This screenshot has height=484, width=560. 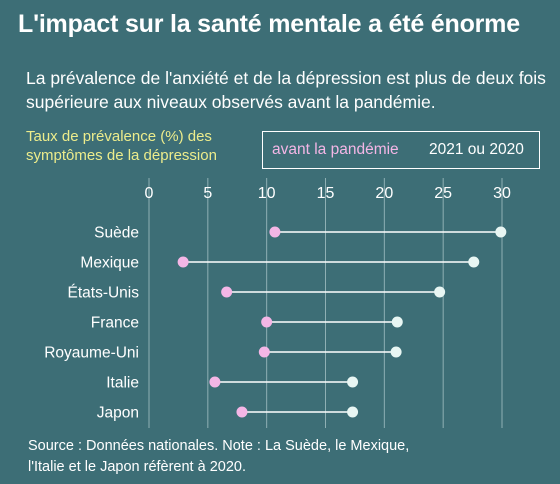 What do you see at coordinates (502, 193) in the screenshot?
I see `x-tick-label: 30` at bounding box center [502, 193].